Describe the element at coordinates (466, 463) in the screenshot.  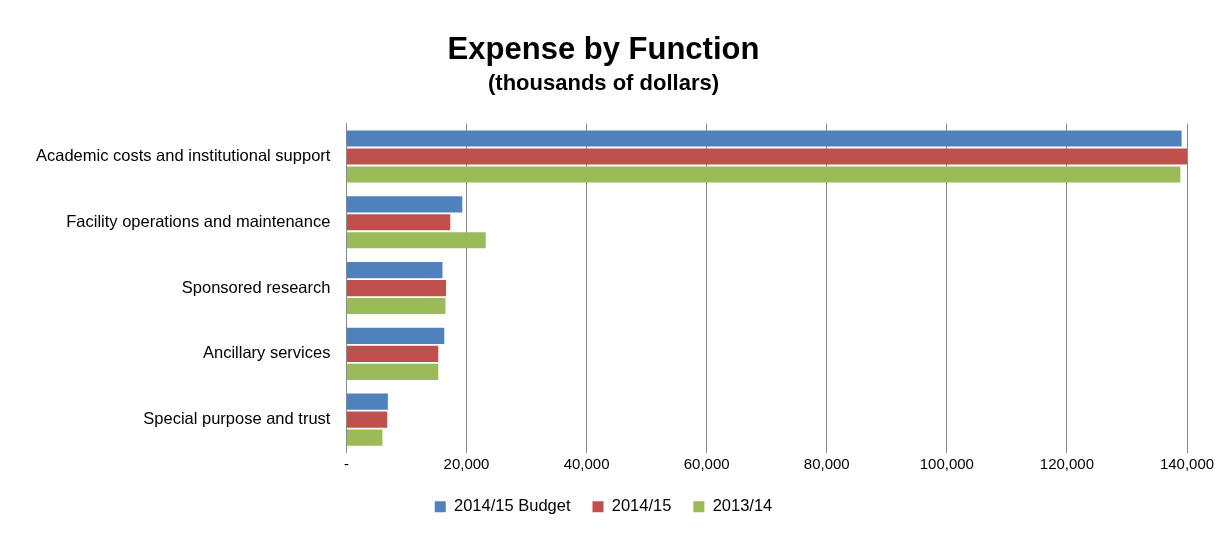
I see `x-tick-label: 20,000` at that location.